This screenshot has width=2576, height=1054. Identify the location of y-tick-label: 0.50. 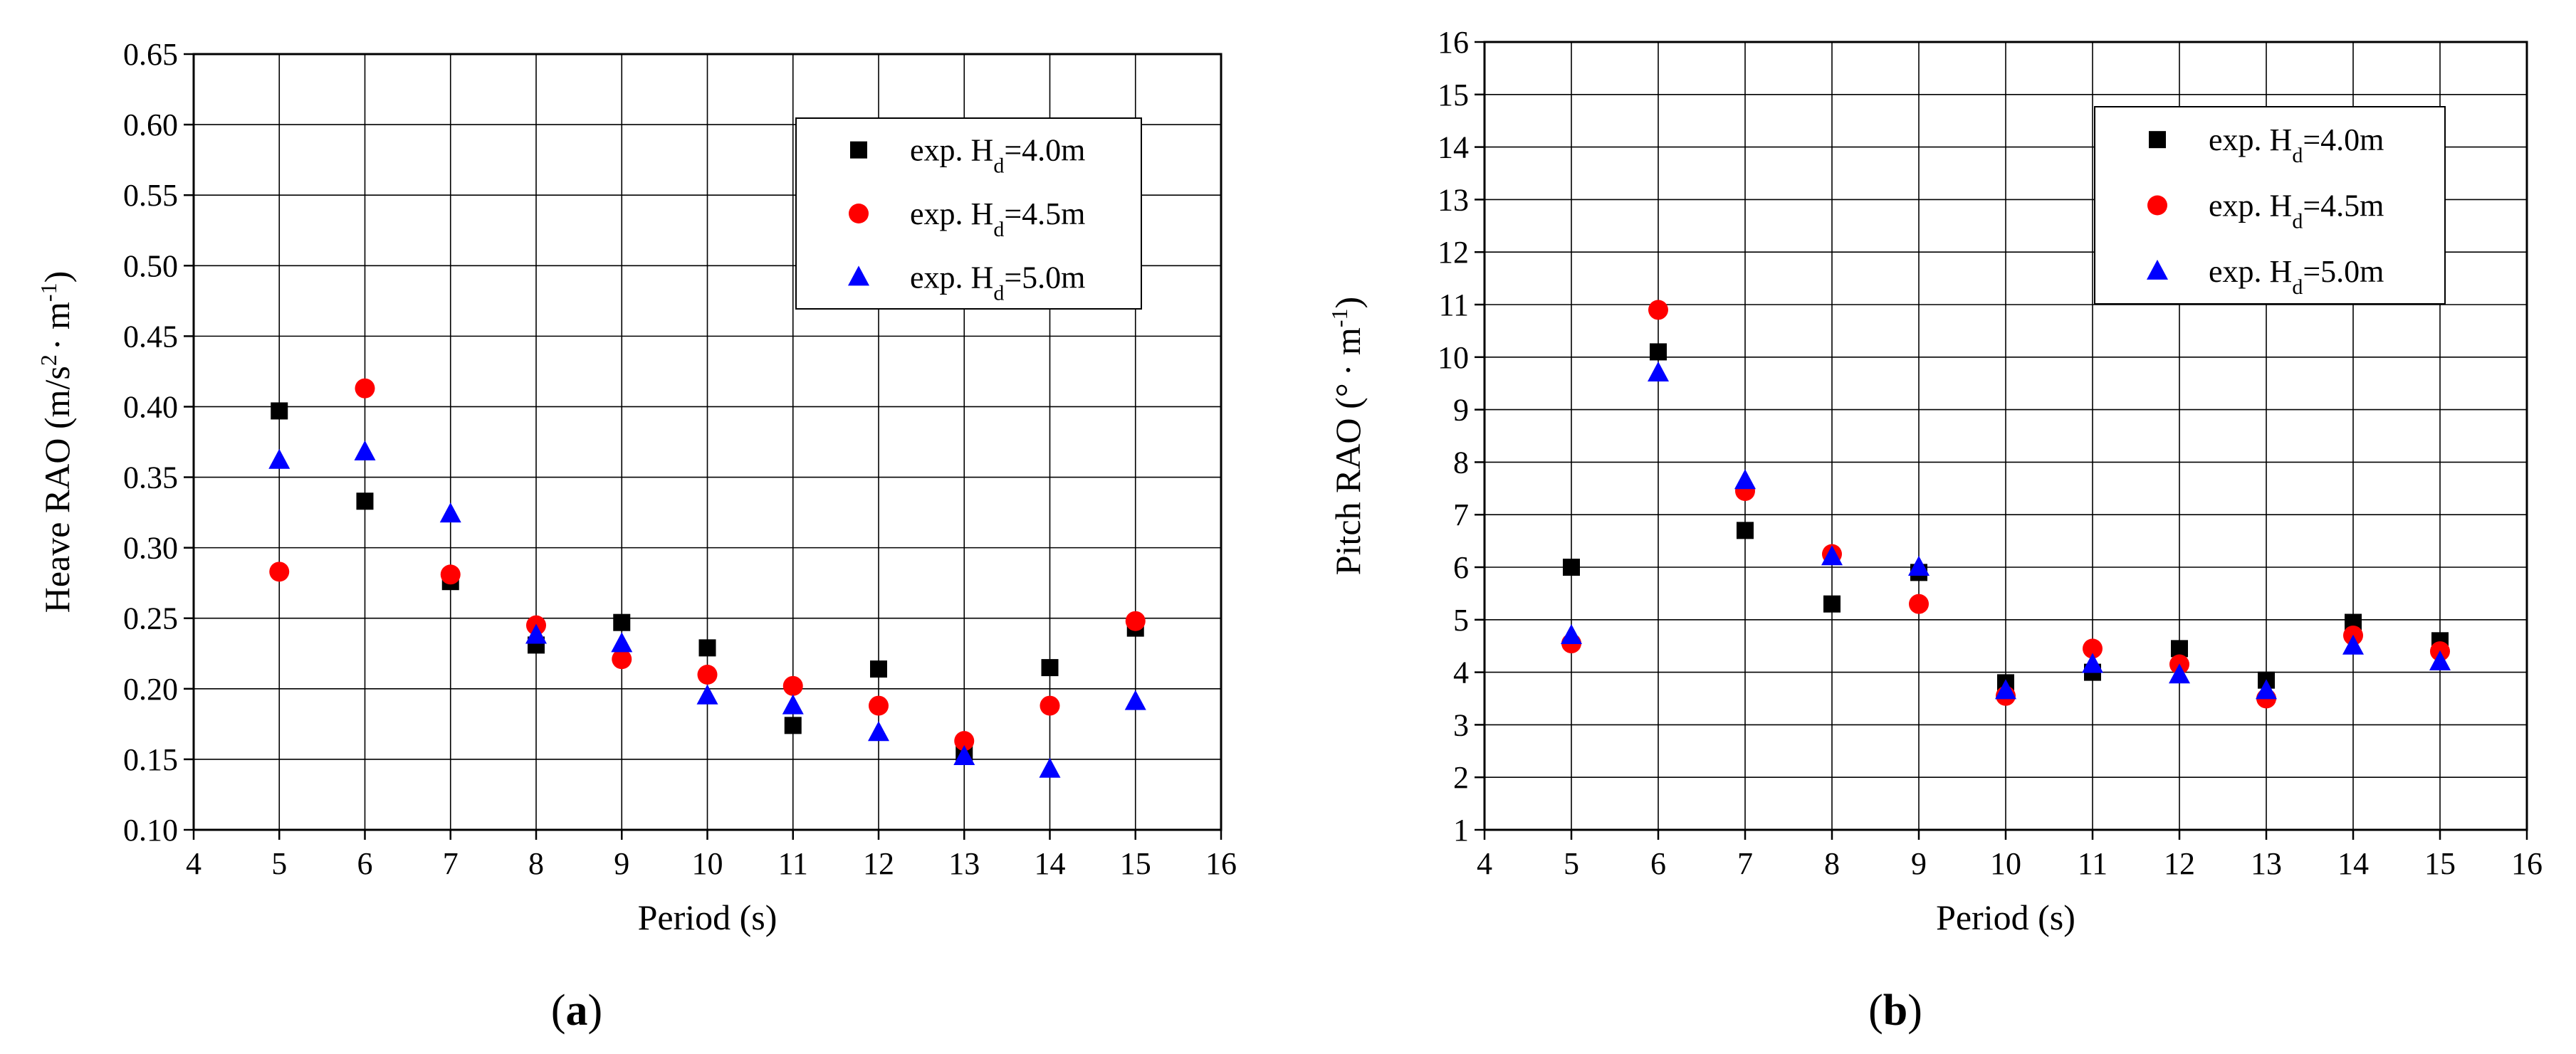
(150, 265).